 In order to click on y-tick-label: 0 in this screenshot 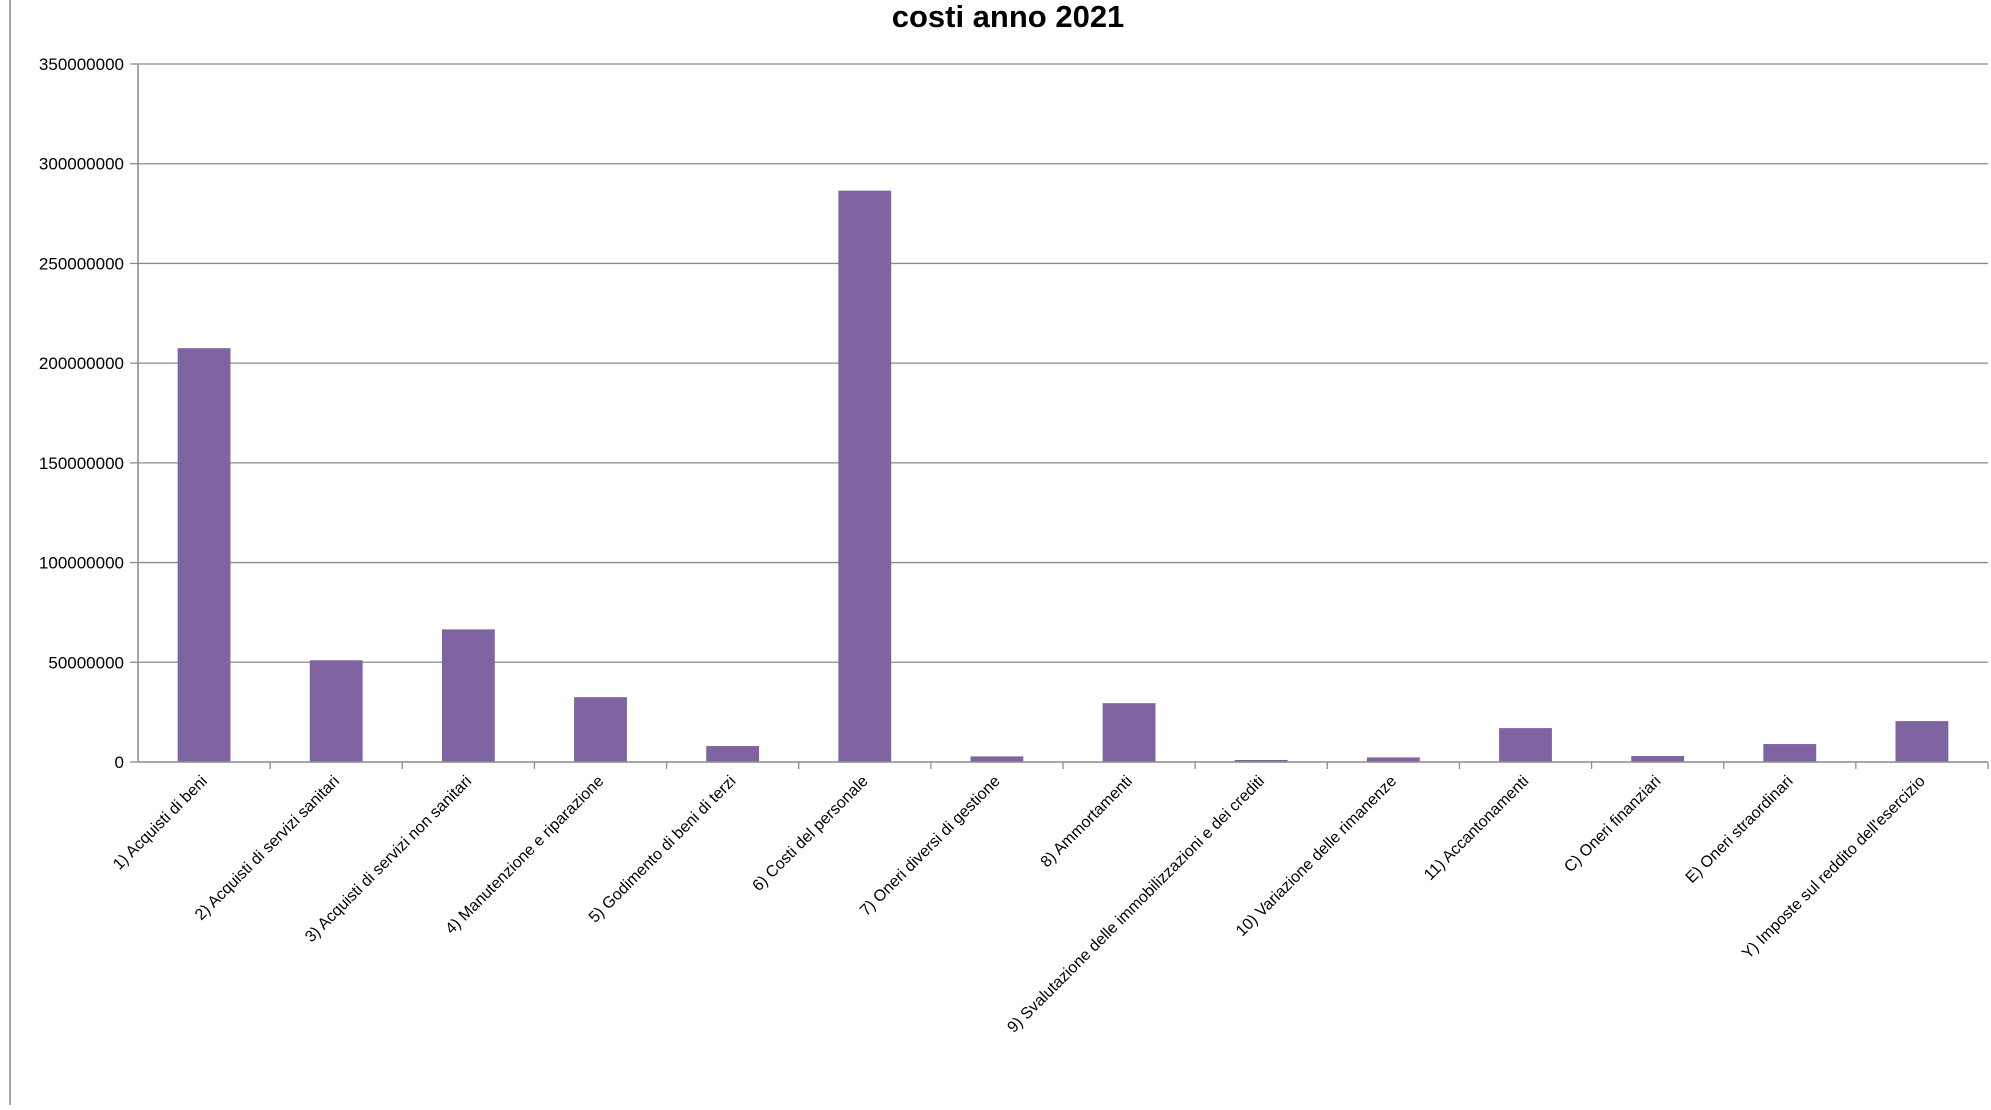, I will do `click(119, 762)`.